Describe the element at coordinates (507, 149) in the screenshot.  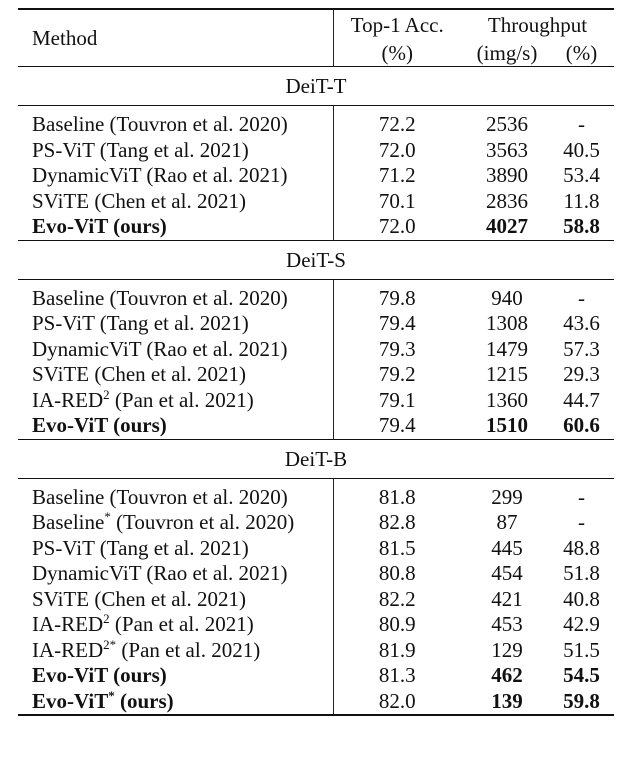
I see `throughput-value: 3563` at that location.